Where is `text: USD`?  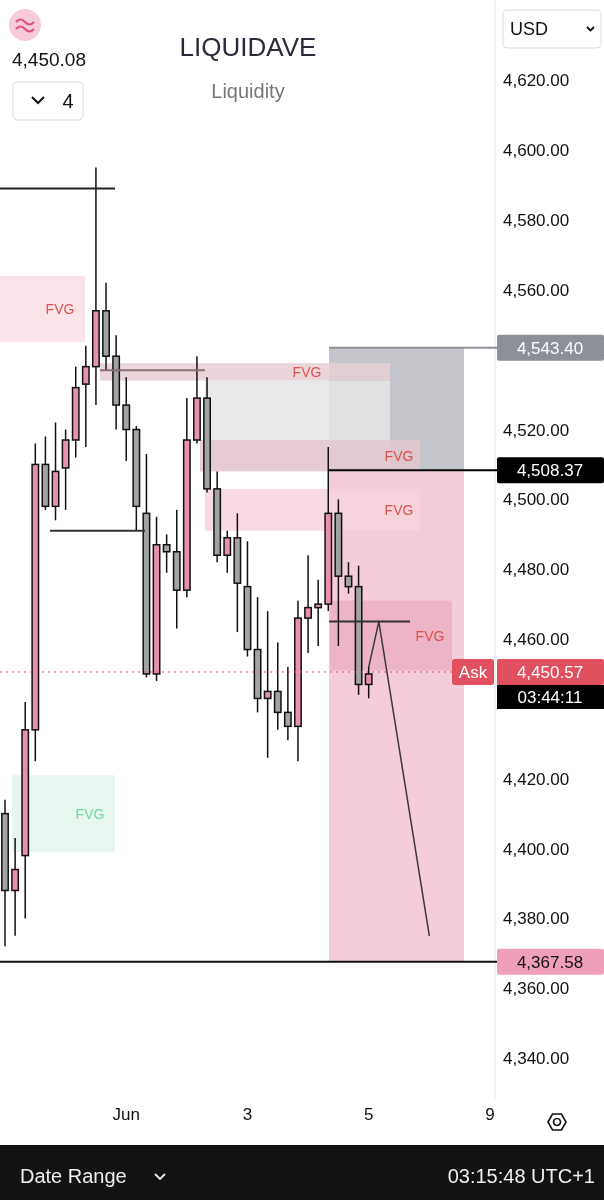 text: USD is located at coordinates (529, 29).